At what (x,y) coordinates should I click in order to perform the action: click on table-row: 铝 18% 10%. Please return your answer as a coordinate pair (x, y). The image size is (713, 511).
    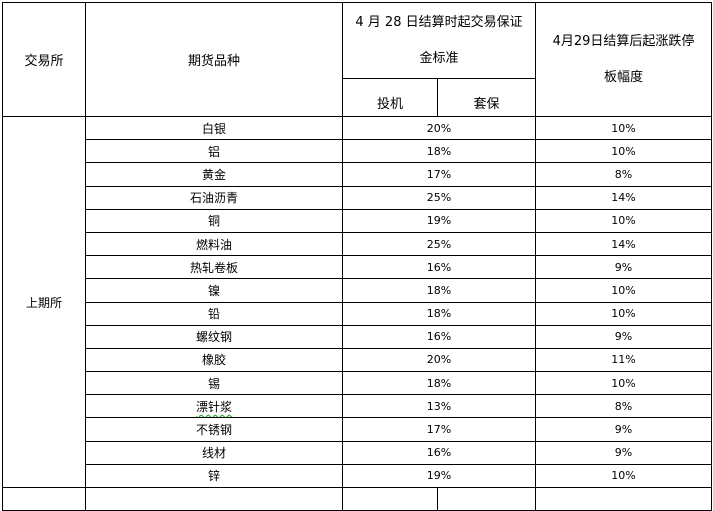
    Looking at the image, I should click on (357, 151).